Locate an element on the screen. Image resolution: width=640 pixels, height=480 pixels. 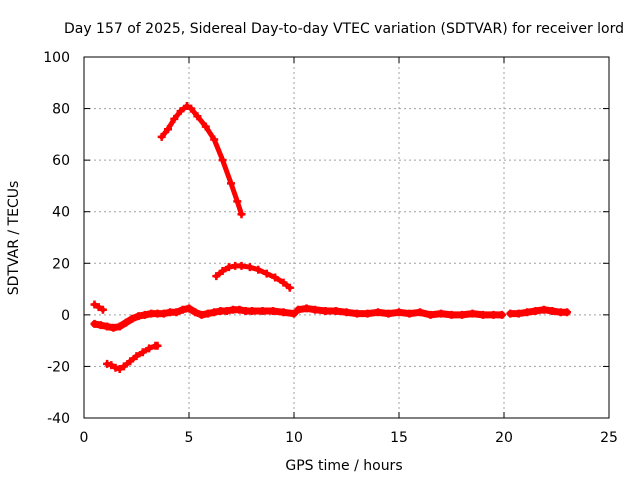
x-tick-label: 20 is located at coordinates (504, 438).